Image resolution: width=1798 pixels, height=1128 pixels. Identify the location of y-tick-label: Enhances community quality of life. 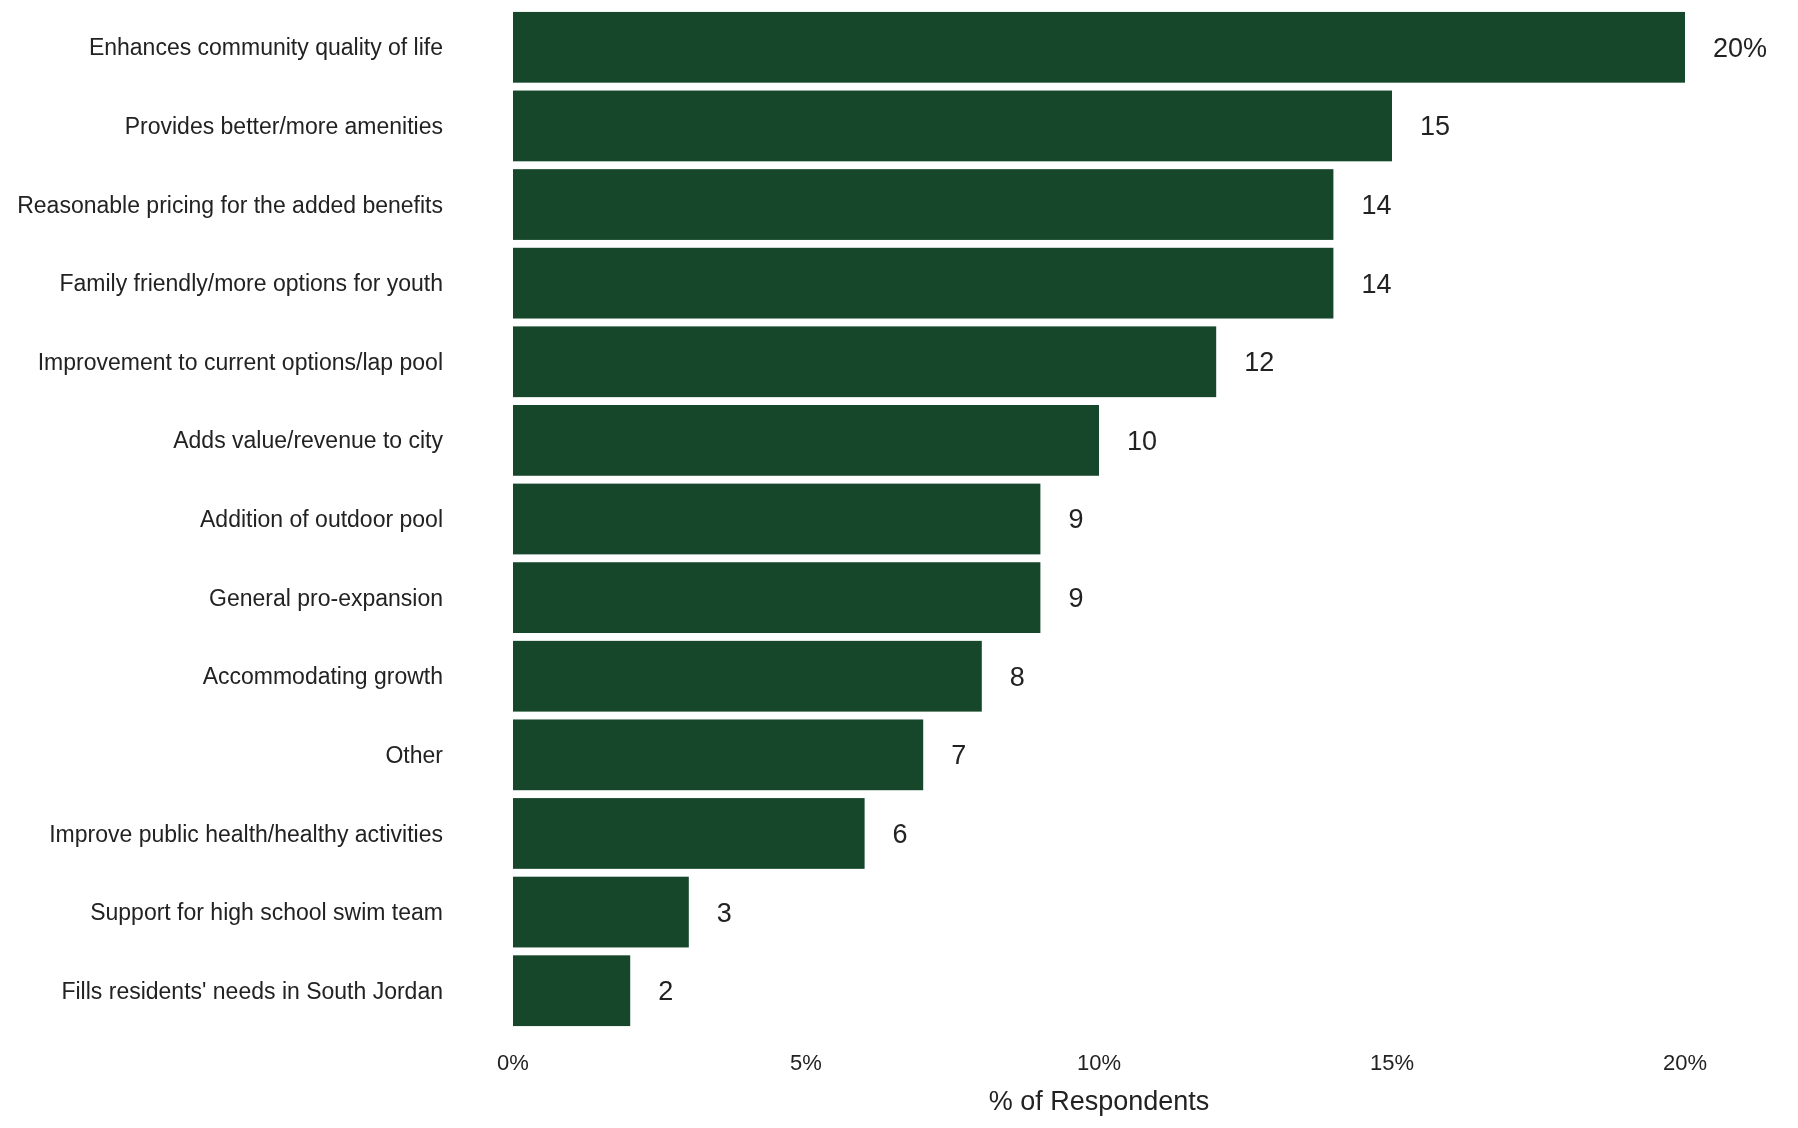
(265, 47).